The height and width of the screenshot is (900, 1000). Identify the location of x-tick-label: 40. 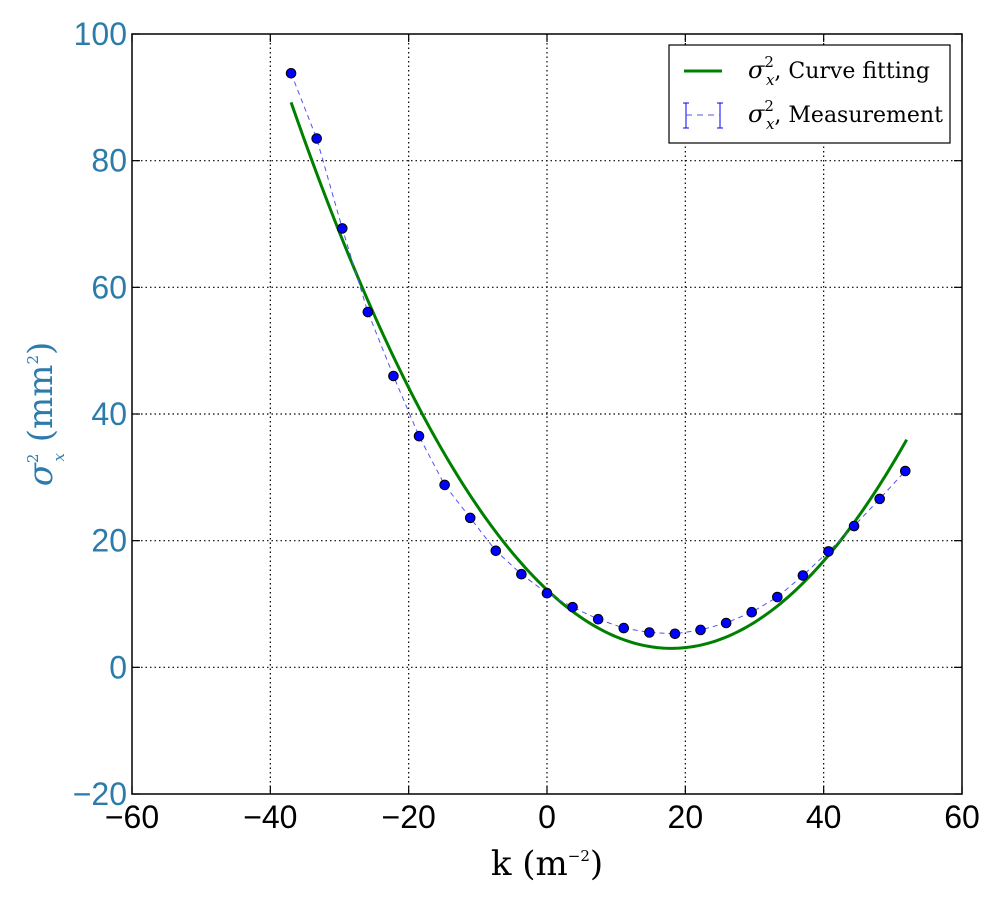
(824, 817).